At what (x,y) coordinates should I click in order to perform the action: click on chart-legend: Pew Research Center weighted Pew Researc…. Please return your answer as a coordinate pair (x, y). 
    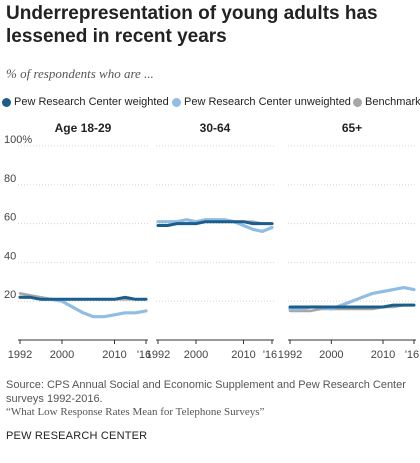
    Looking at the image, I should click on (210, 103).